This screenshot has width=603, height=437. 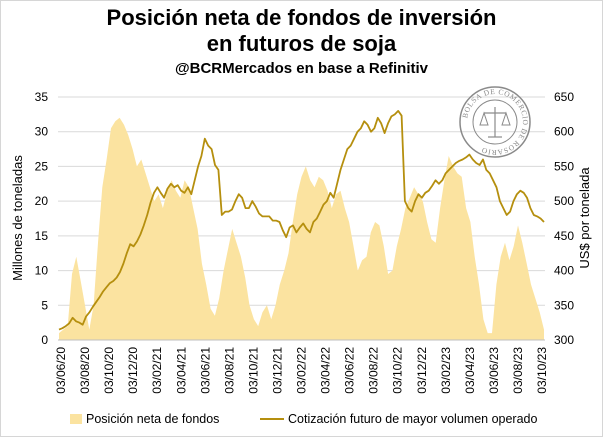 What do you see at coordinates (44, 305) in the screenshot?
I see `left-axis-tick-label: 5` at bounding box center [44, 305].